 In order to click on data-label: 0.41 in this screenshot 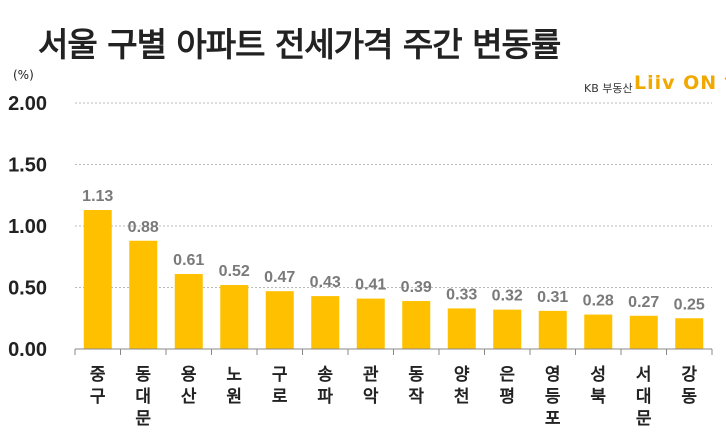, I will do `click(370, 285)`.